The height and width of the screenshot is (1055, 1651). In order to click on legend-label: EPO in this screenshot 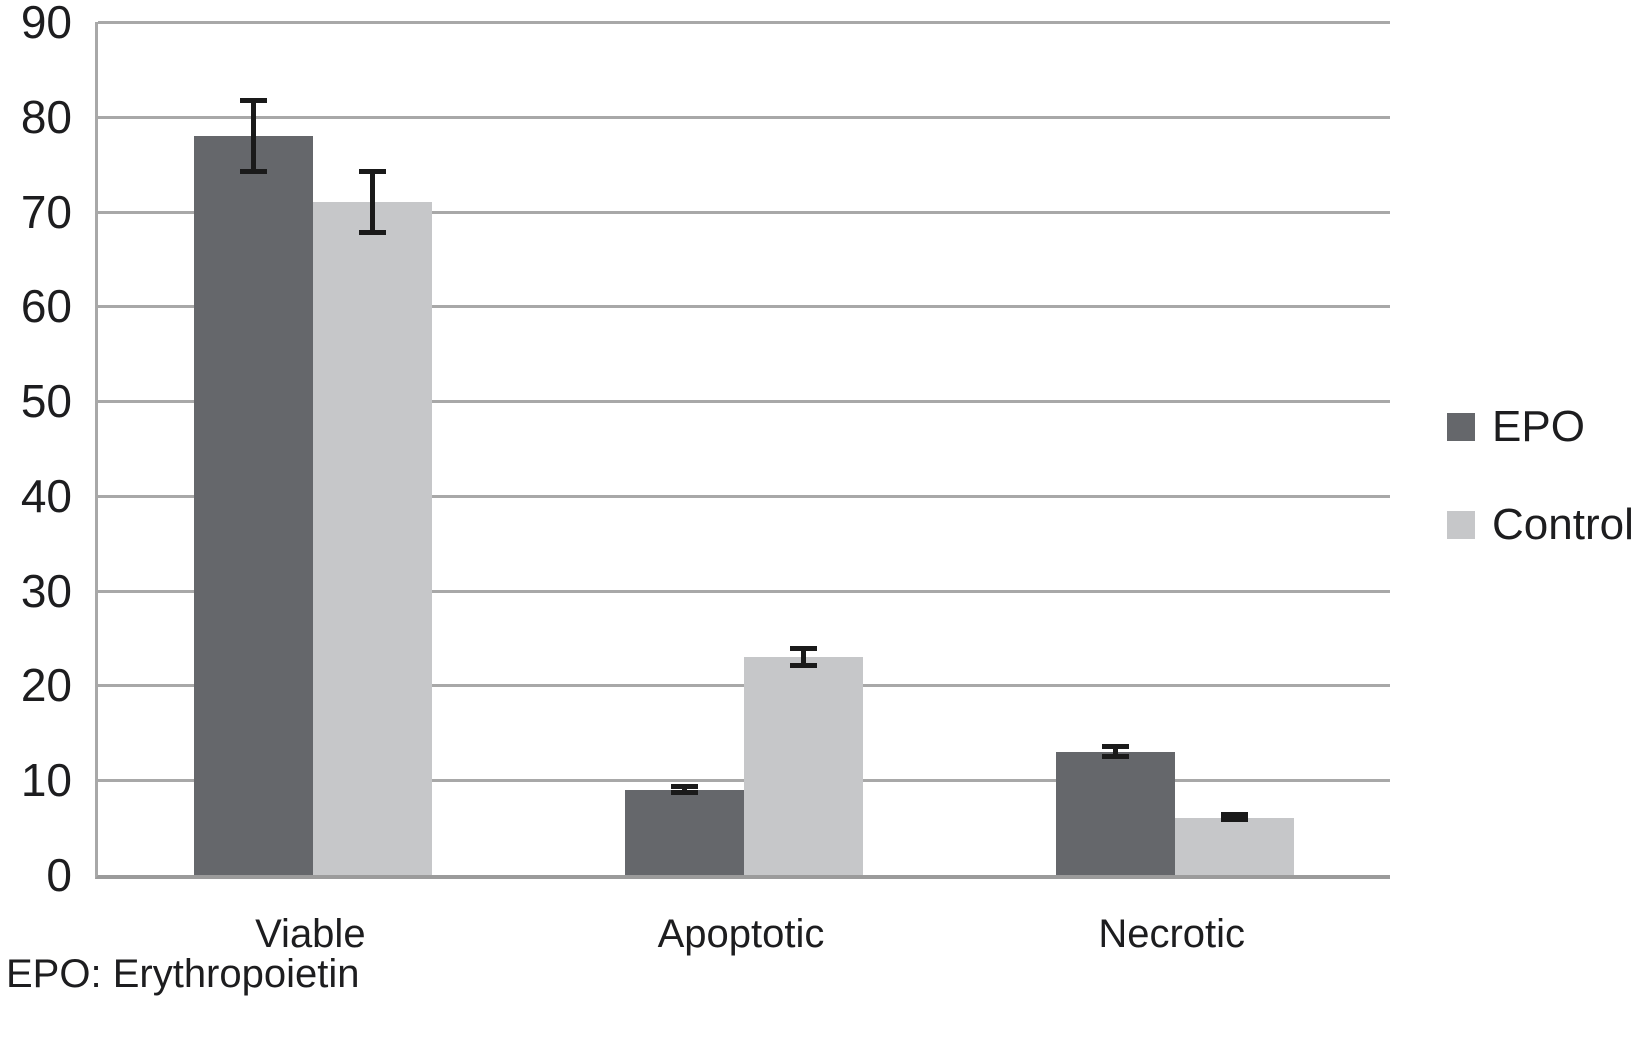, I will do `click(1538, 426)`.